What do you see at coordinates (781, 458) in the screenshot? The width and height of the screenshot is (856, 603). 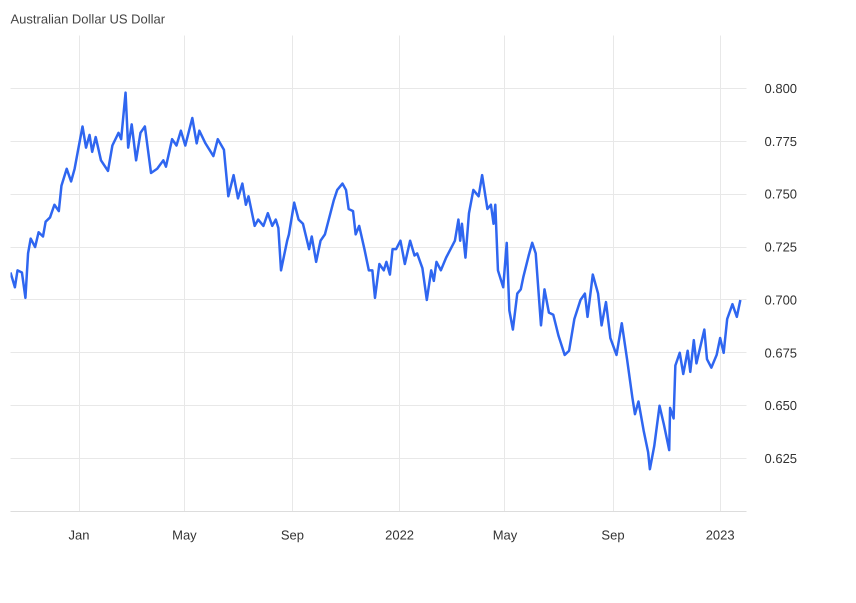 I see `y-tick-label: 0.625` at bounding box center [781, 458].